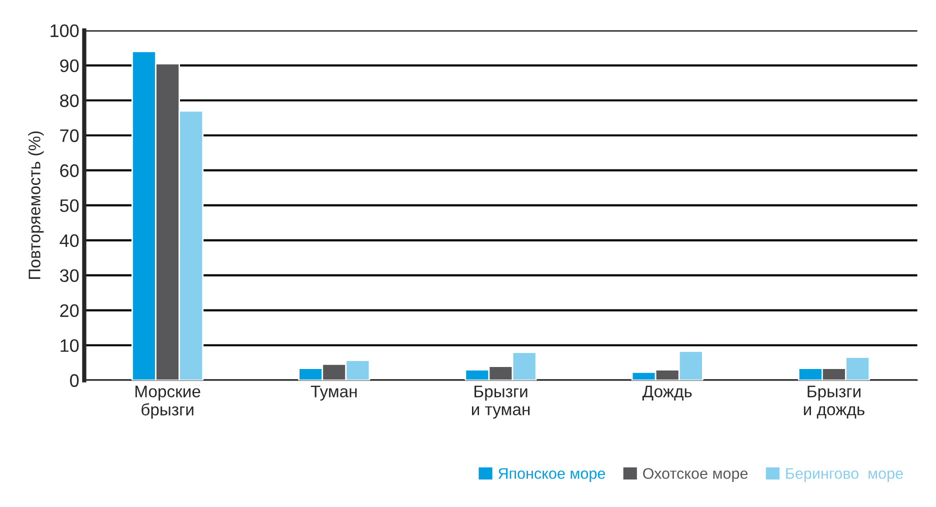 The image size is (936, 507). I want to click on x-tick-label: Брызги и туман, so click(501, 402).